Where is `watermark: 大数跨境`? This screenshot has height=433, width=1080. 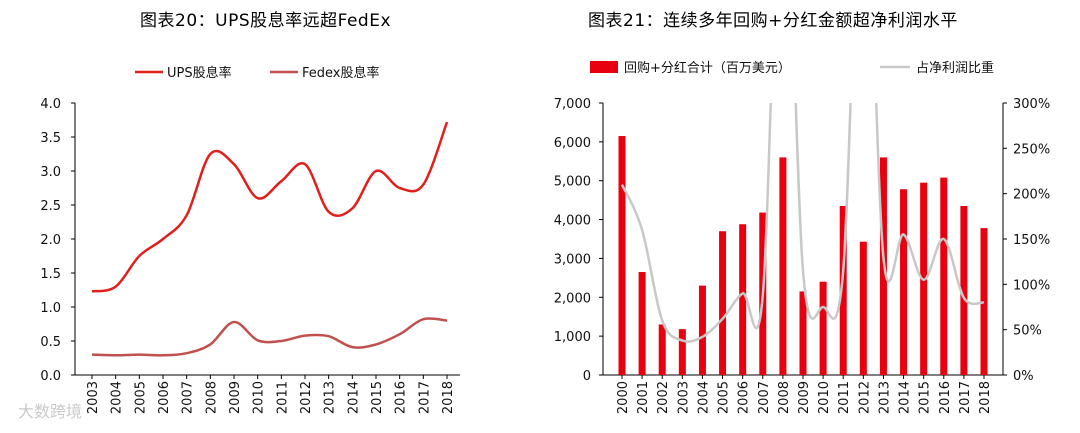
watermark: 大数跨境 is located at coordinates (50, 411).